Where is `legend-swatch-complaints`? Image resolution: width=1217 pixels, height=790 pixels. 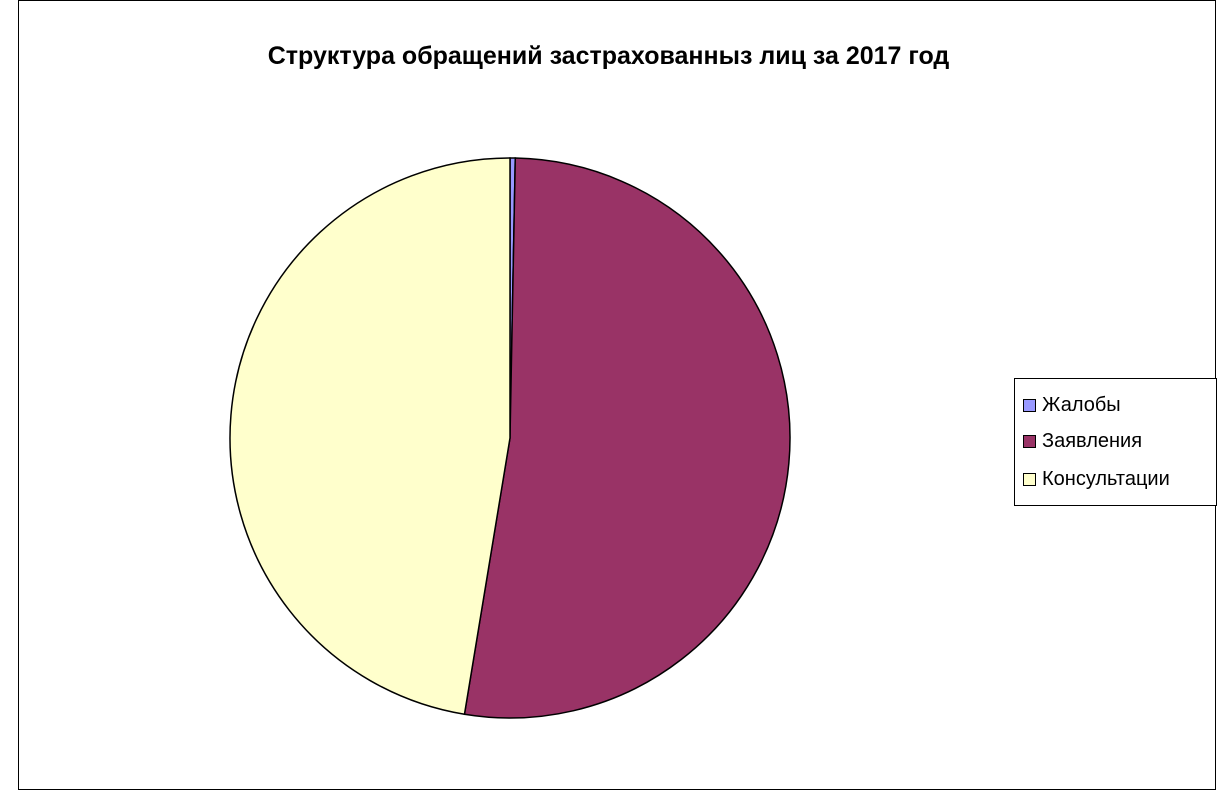 legend-swatch-complaints is located at coordinates (1029, 405).